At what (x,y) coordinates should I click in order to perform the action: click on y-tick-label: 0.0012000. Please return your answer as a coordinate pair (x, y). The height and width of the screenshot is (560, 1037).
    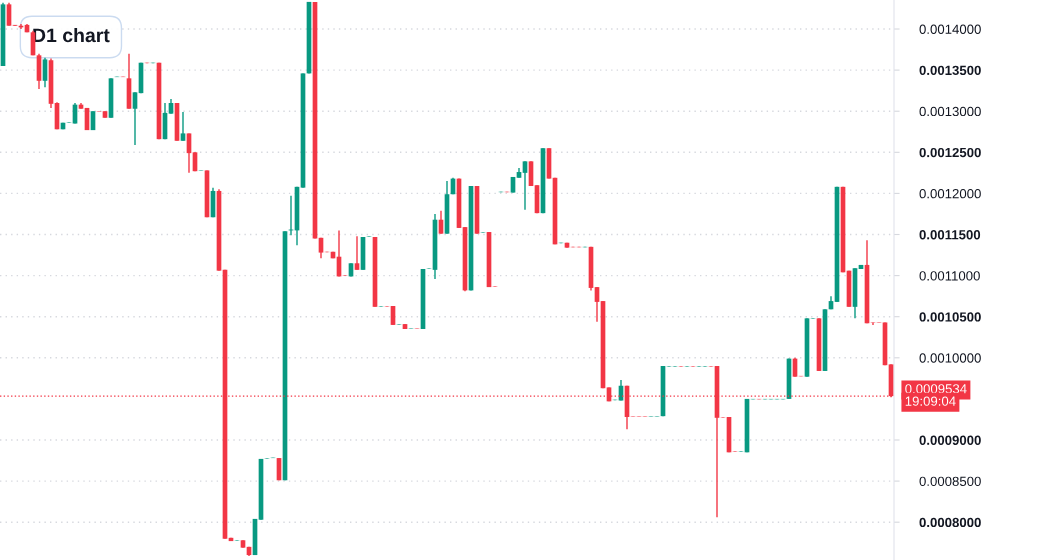
    Looking at the image, I should click on (950, 193).